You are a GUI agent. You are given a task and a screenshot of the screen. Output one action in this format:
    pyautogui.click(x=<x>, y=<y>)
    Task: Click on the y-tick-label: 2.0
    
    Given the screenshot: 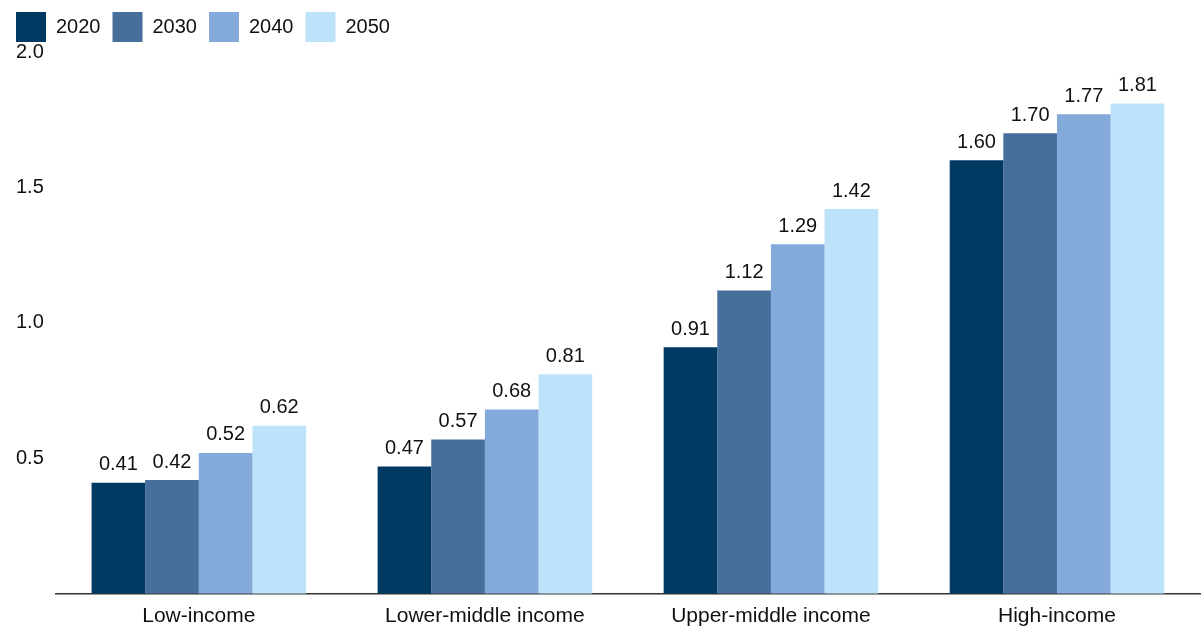 What is the action you would take?
    pyautogui.click(x=29, y=50)
    